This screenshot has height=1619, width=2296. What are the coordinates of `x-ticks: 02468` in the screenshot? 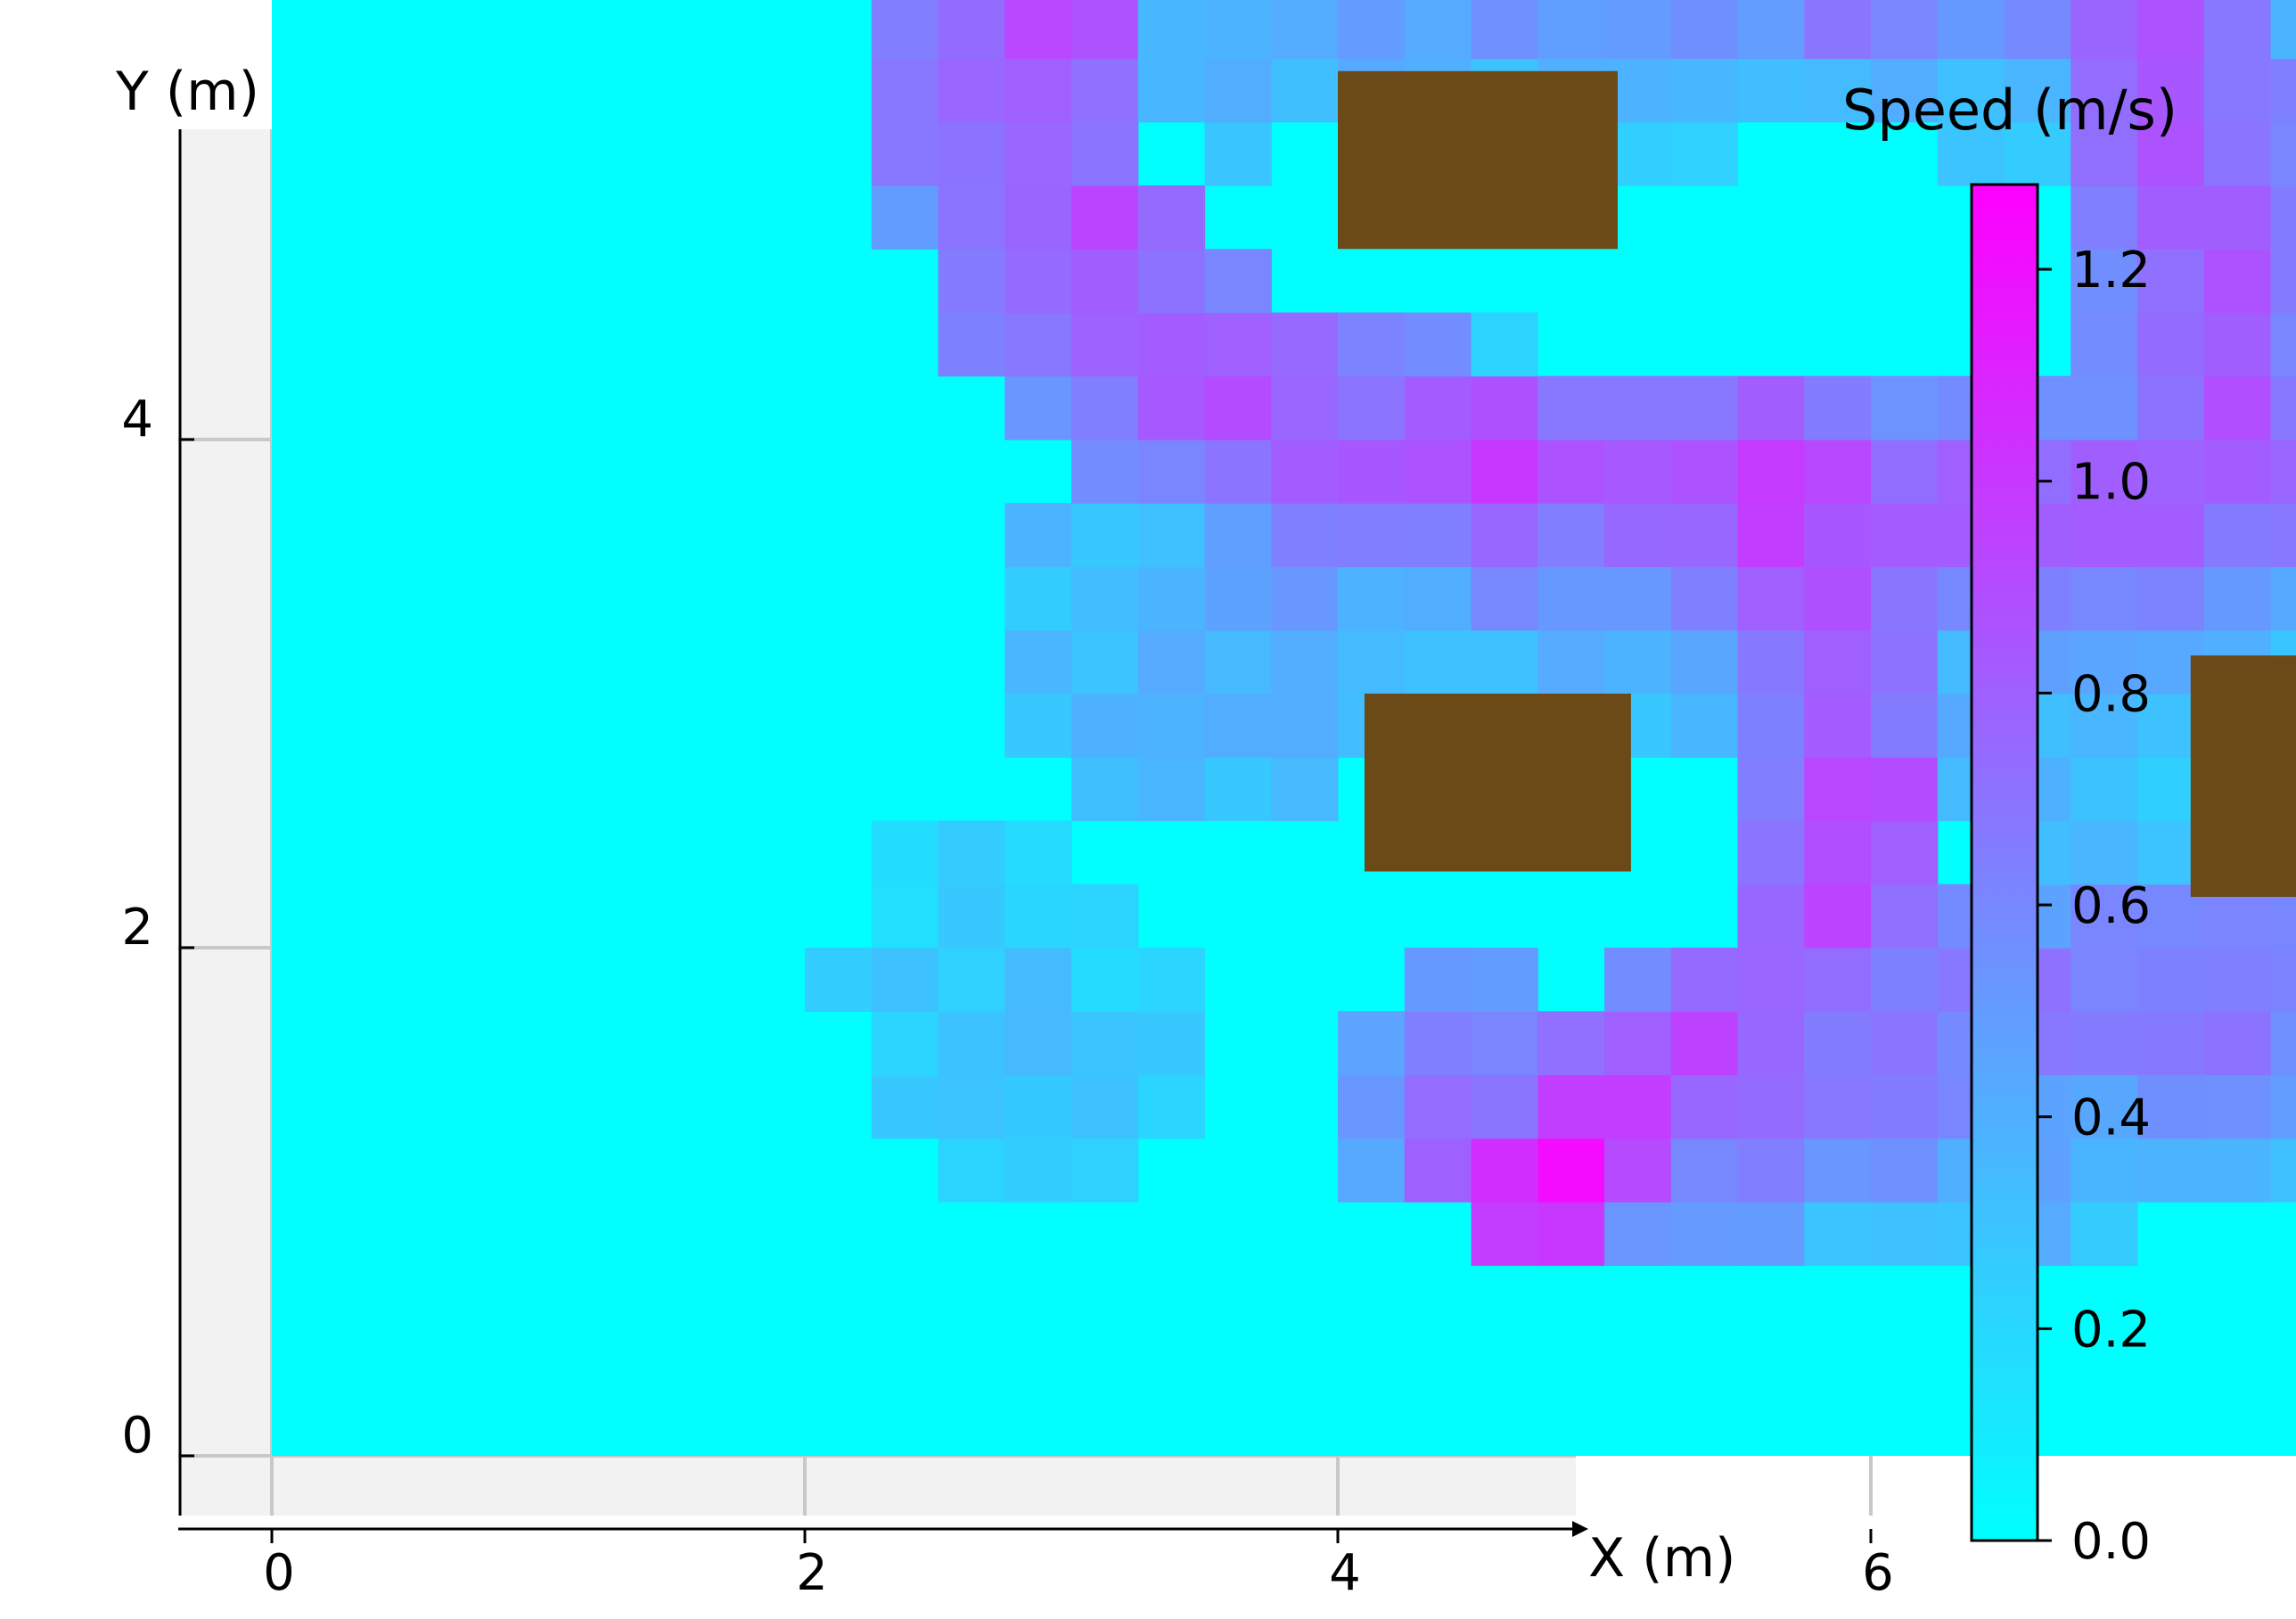 It's located at (1079, 1565).